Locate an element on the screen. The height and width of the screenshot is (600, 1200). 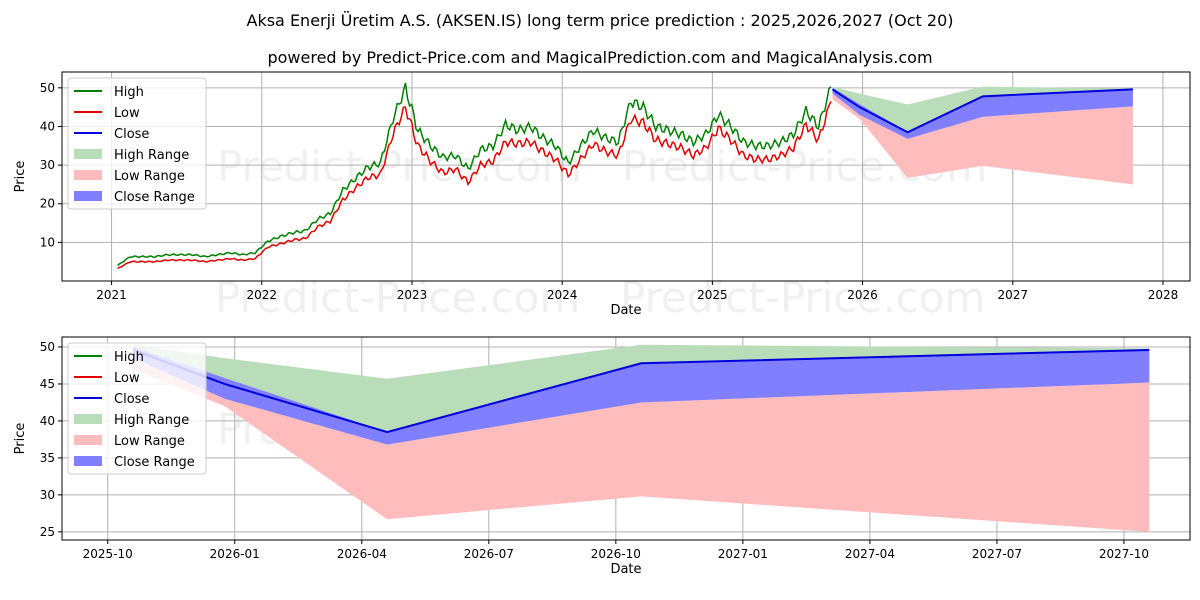
y-tick-label: 35 is located at coordinates (47, 458).